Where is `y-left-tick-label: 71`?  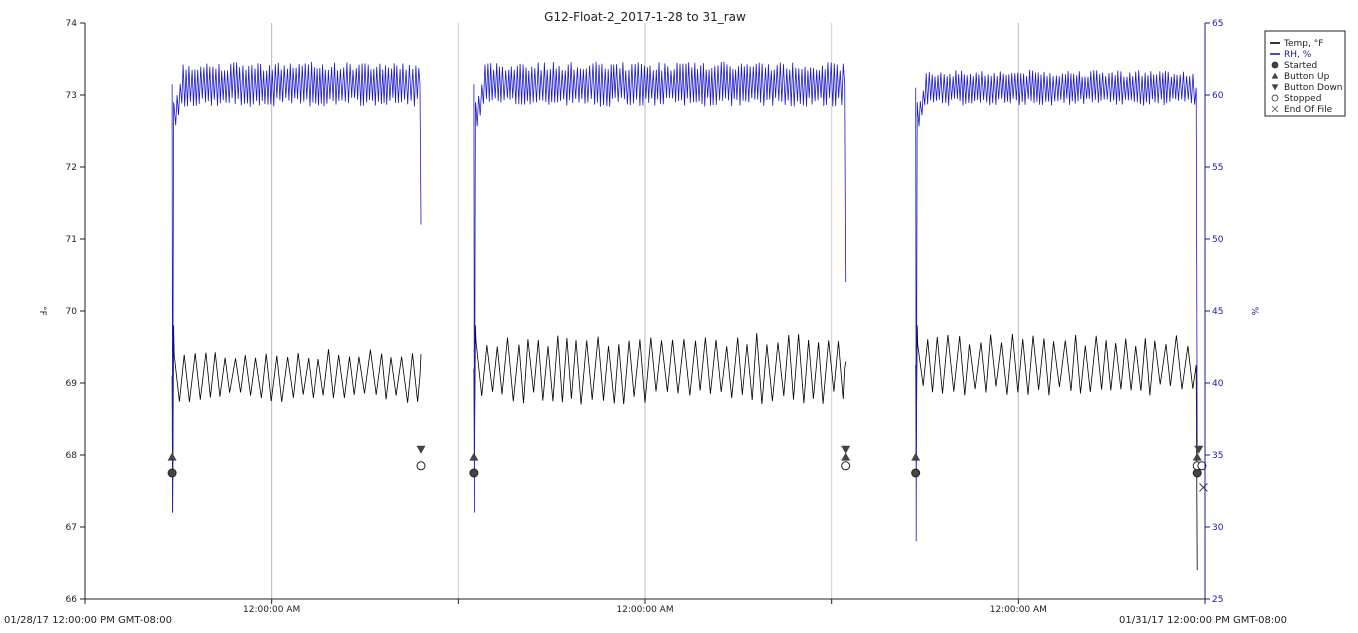
y-left-tick-label: 71 is located at coordinates (71, 240).